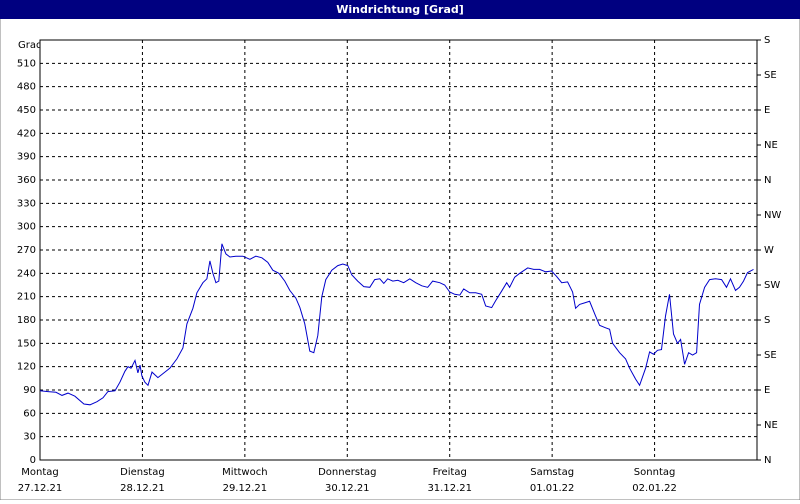 This screenshot has width=800, height=504. I want to click on title-bar, so click(400, 9).